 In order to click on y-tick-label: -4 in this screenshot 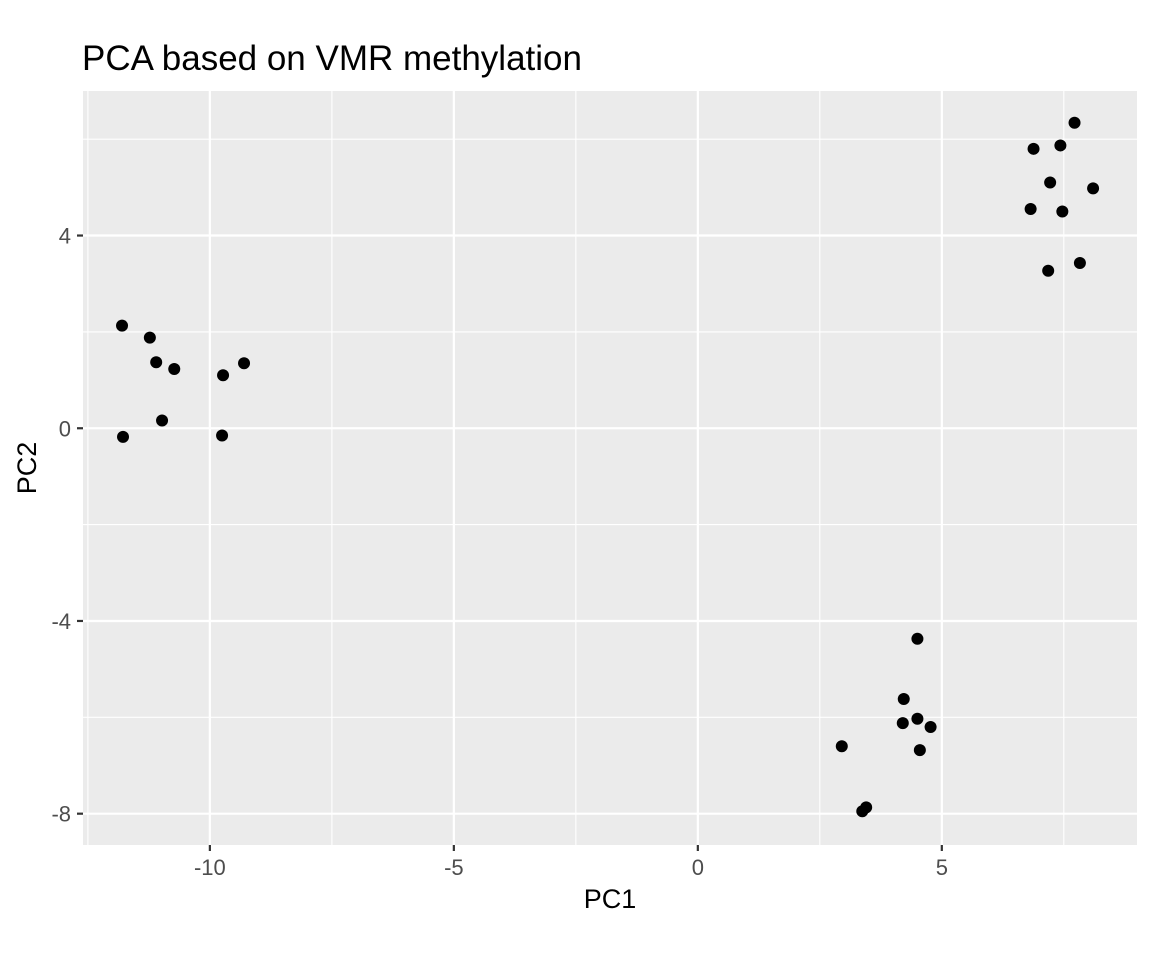, I will do `click(61, 621)`.